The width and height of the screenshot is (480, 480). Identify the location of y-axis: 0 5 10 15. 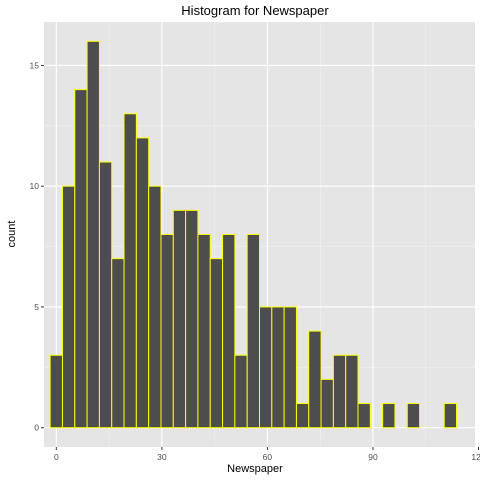
(37, 246).